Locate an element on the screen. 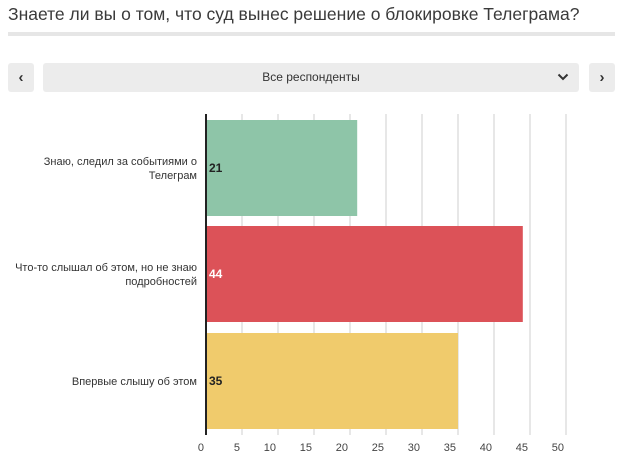  category-label: подробностей is located at coordinates (161, 282).